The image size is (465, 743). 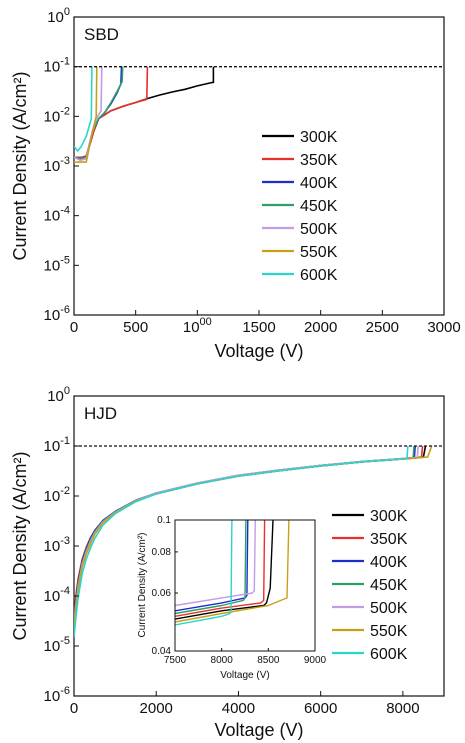 I want to click on hjd-panel-label: HJD, so click(x=100, y=413).